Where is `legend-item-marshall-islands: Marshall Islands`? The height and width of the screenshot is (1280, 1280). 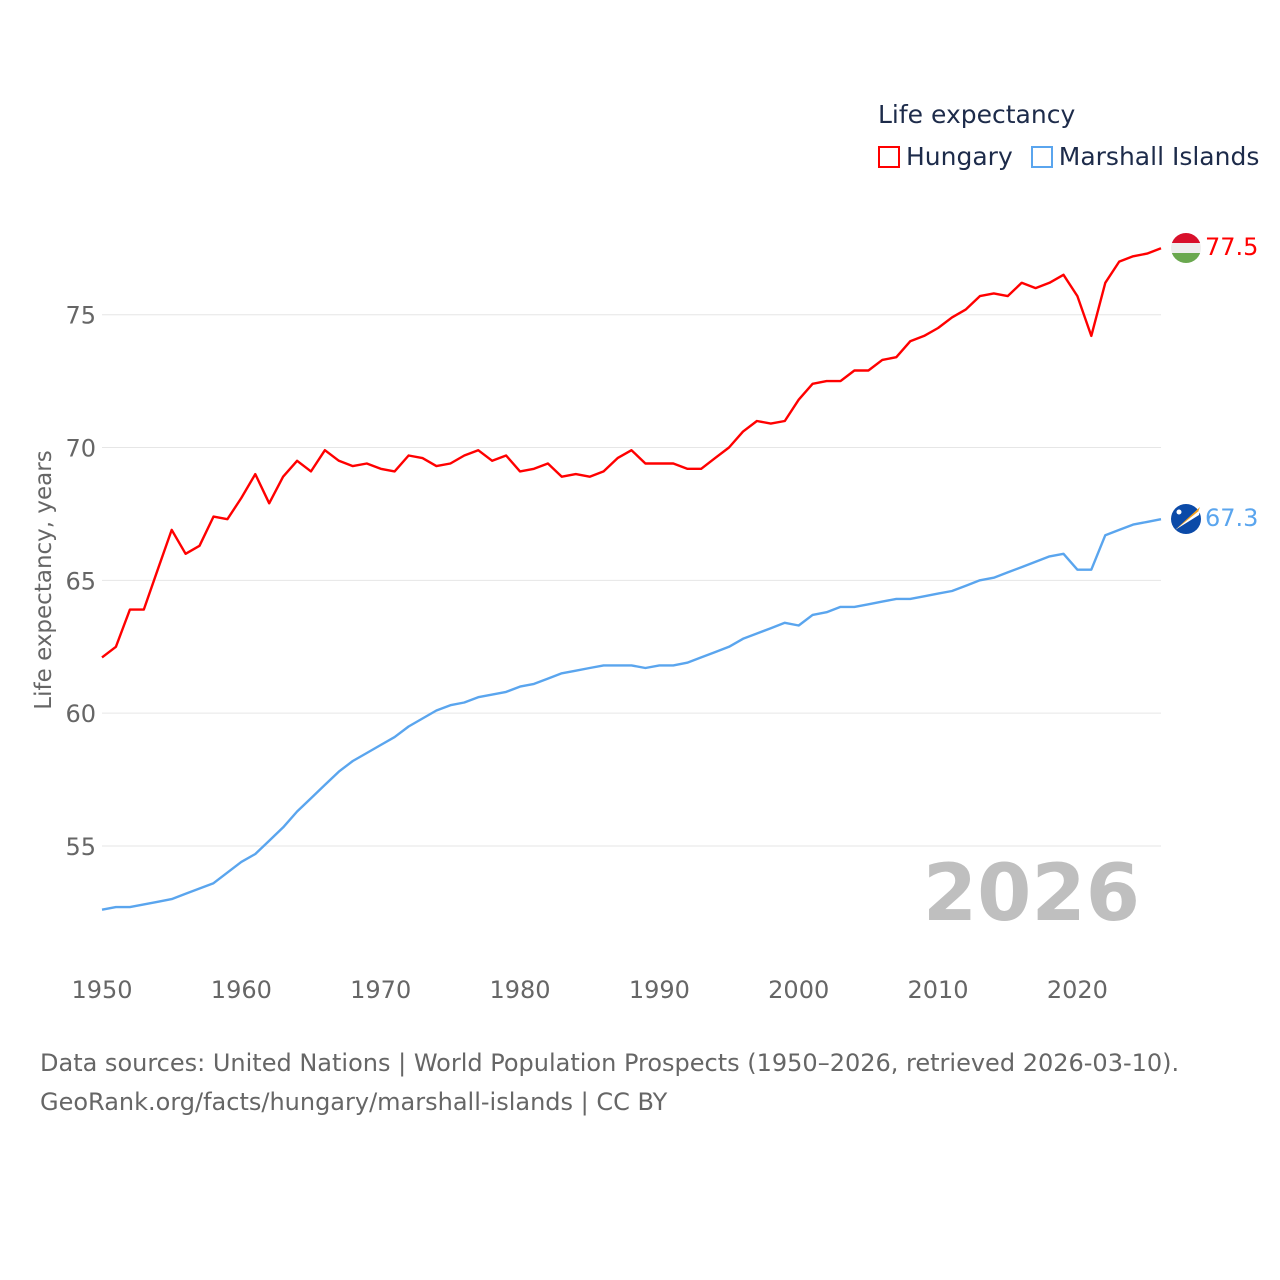
legend-item-marshall-islands: Marshall Islands is located at coordinates (1145, 156).